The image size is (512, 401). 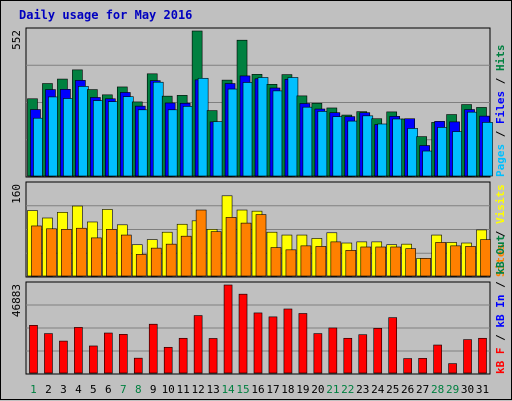 I want to click on x-tick-label-day-21: 21, so click(x=332, y=389).